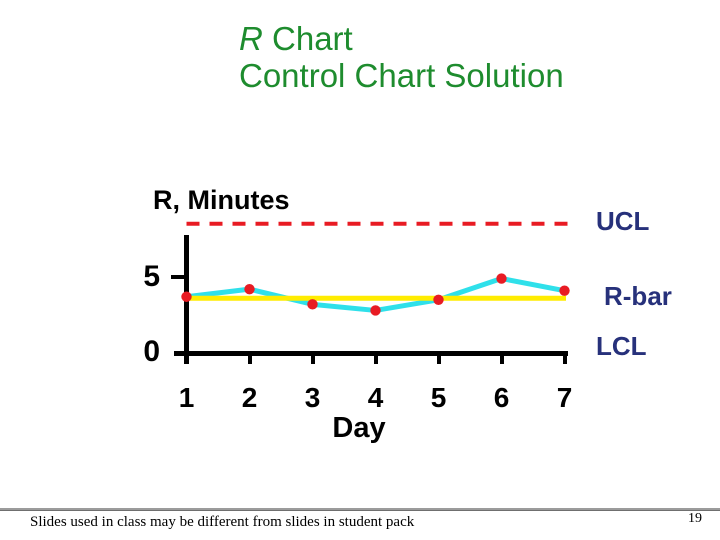 This screenshot has height=540, width=720. Describe the element at coordinates (375, 397) in the screenshot. I see `x-tick-label-4: 4` at that location.